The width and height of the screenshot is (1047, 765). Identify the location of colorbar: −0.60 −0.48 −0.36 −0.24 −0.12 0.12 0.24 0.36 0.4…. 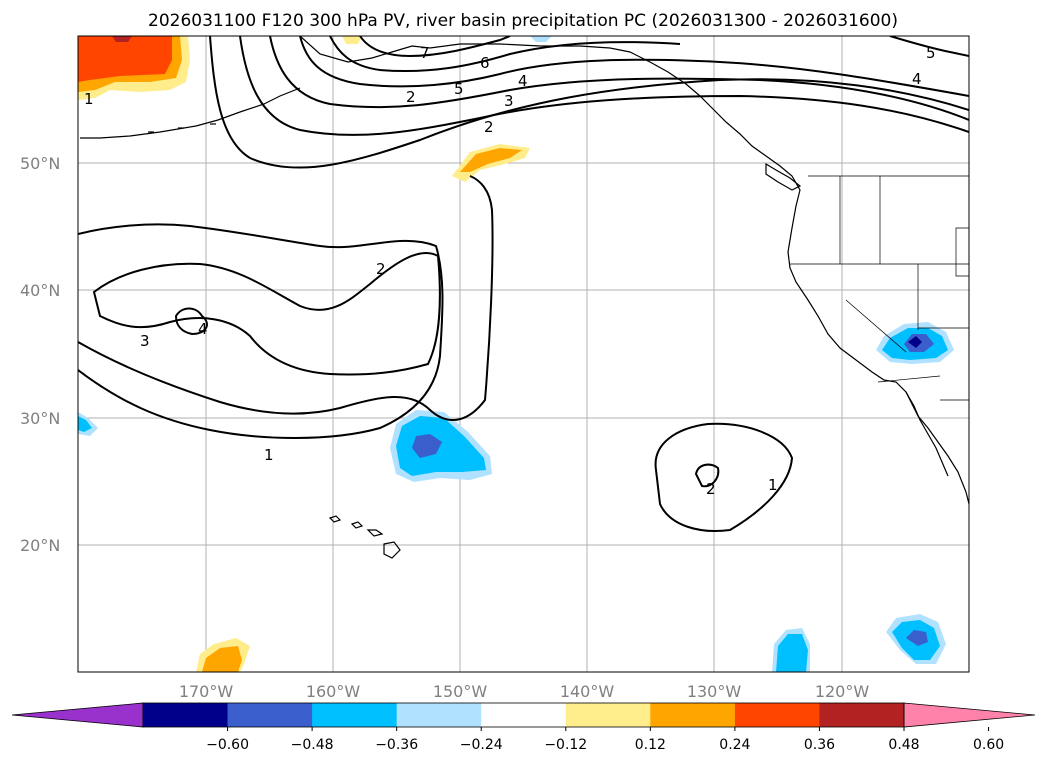
(523, 727).